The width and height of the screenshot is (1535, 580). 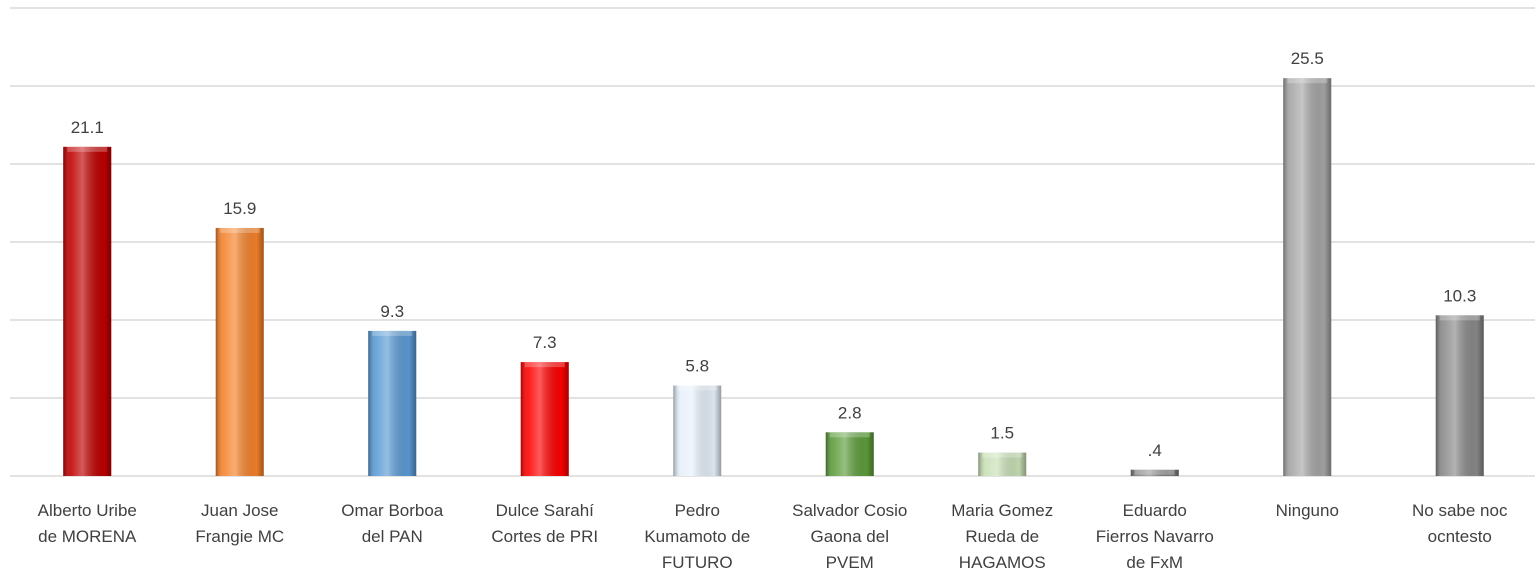 What do you see at coordinates (544, 523) in the screenshot?
I see `x-tick-label: Dulce Sarahí Cortes de PRI` at bounding box center [544, 523].